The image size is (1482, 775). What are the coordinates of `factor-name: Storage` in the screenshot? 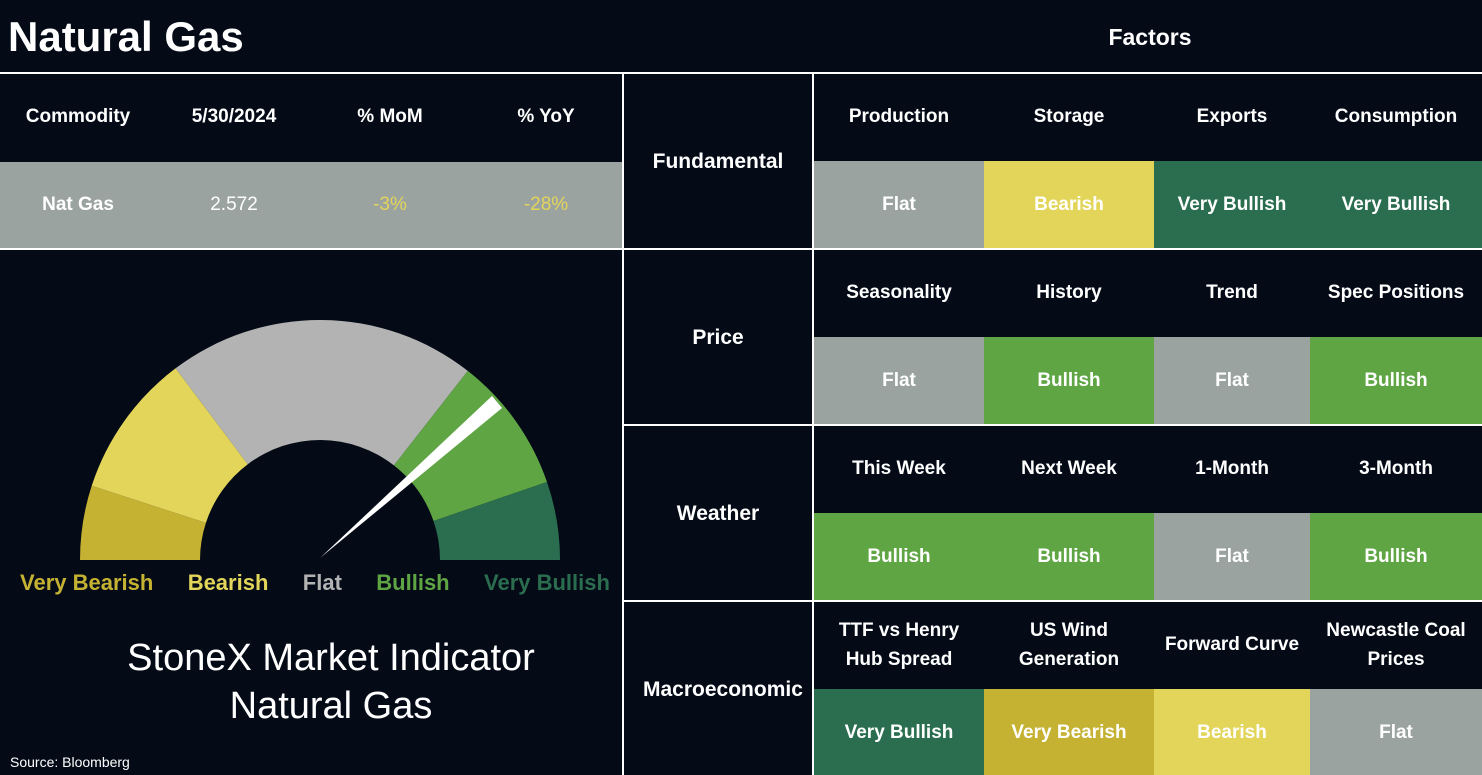 It's located at (1069, 117).